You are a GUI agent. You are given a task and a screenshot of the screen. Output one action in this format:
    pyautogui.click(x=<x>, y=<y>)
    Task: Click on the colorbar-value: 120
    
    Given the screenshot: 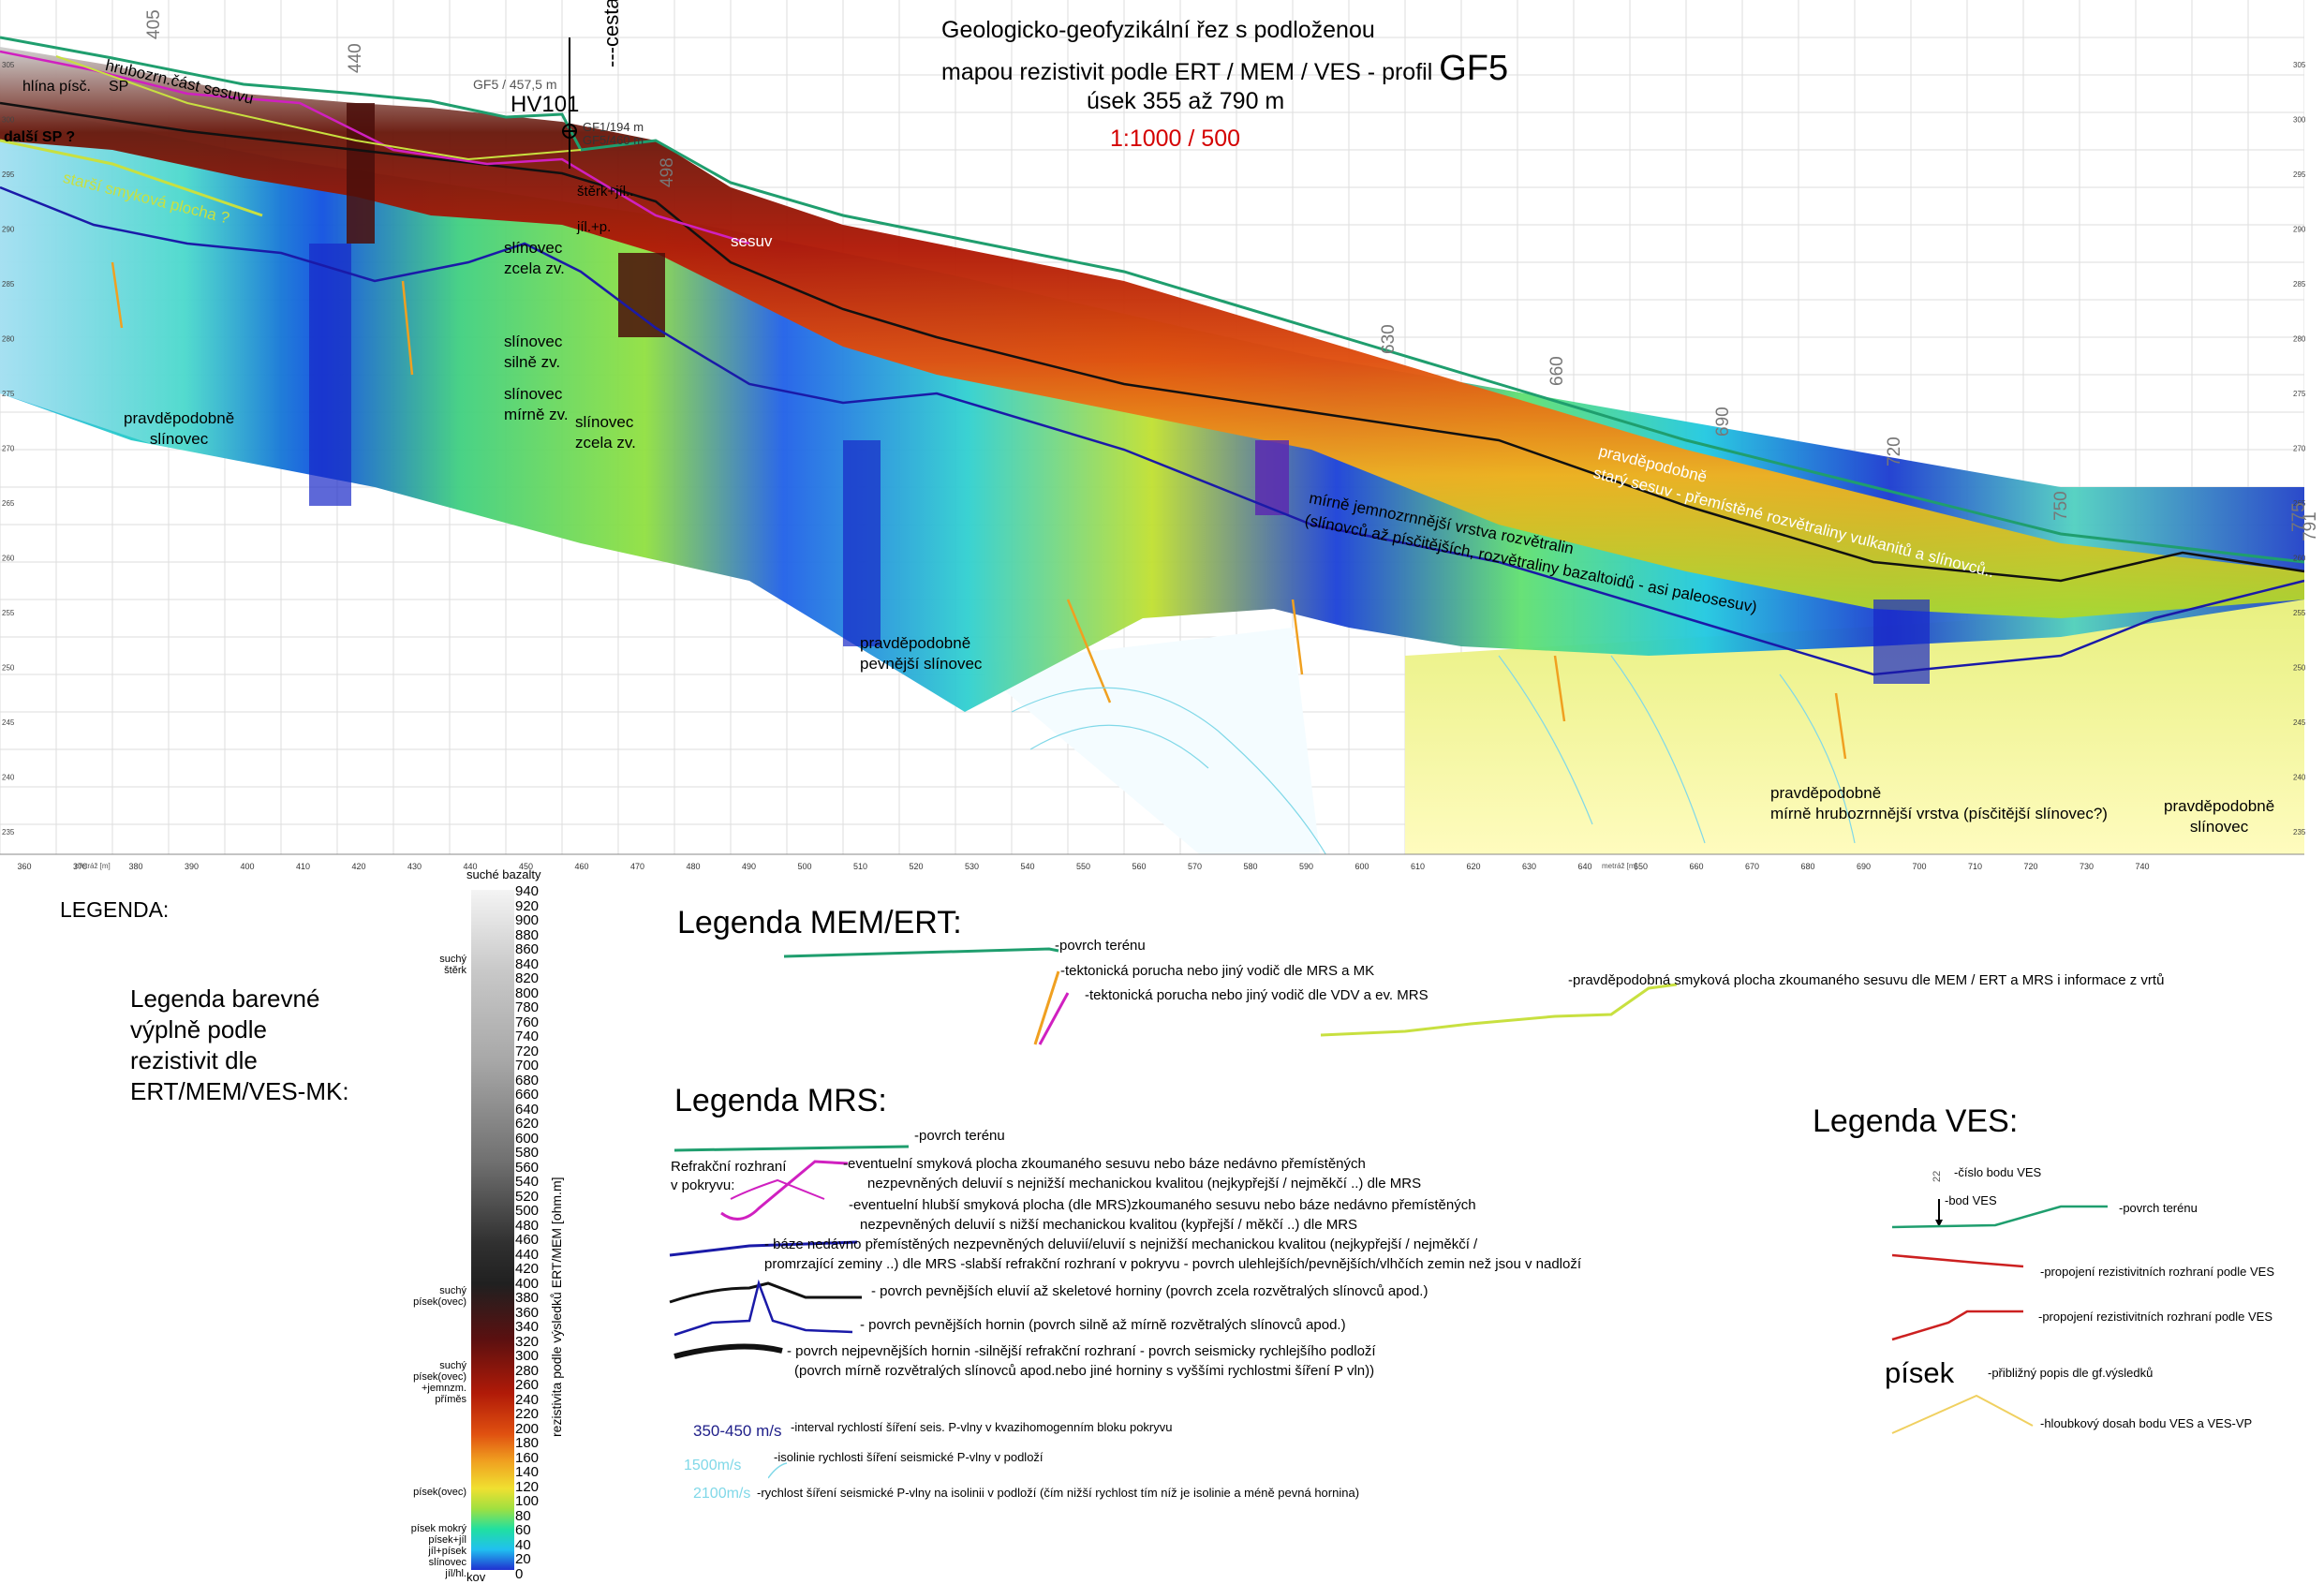 What is the action you would take?
    pyautogui.click(x=528, y=1486)
    